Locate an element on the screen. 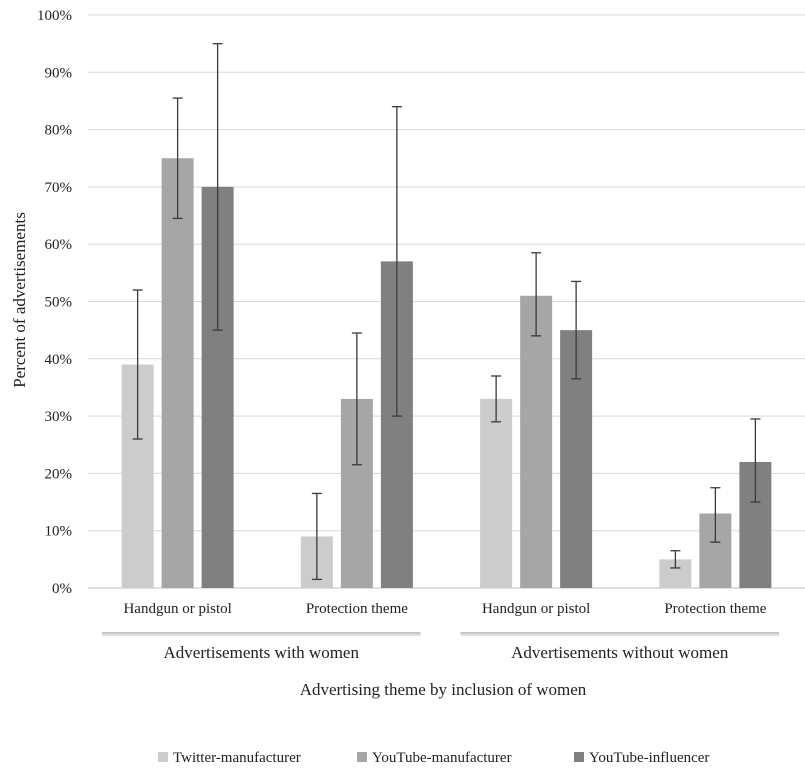 This screenshot has height=769, width=805. y-tick-label: 50% is located at coordinates (59, 303).